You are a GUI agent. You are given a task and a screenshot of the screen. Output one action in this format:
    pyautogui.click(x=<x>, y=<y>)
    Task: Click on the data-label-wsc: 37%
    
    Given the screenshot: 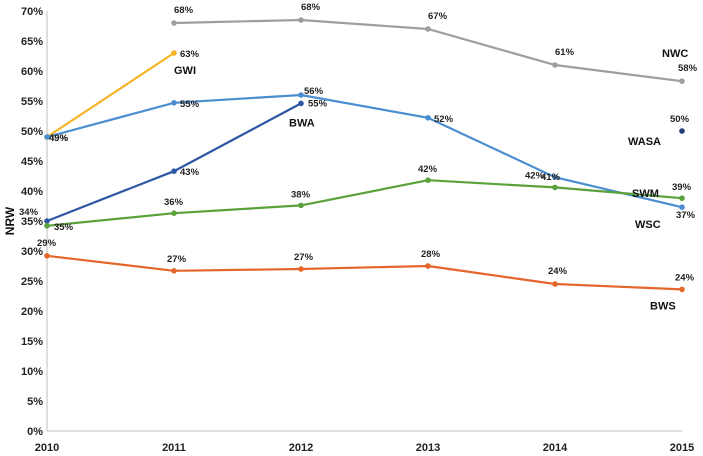 What is the action you would take?
    pyautogui.click(x=686, y=215)
    